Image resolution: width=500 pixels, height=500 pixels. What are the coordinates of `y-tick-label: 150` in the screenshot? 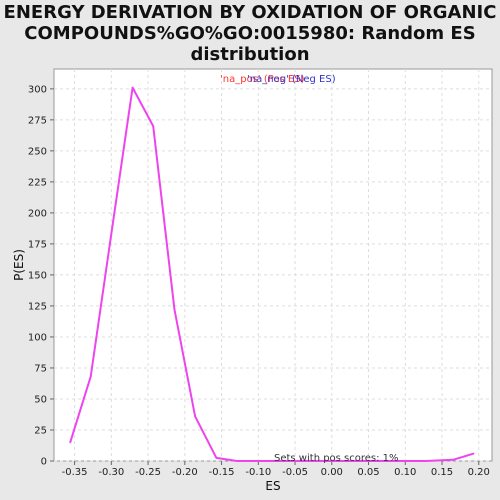 It's located at (37, 275).